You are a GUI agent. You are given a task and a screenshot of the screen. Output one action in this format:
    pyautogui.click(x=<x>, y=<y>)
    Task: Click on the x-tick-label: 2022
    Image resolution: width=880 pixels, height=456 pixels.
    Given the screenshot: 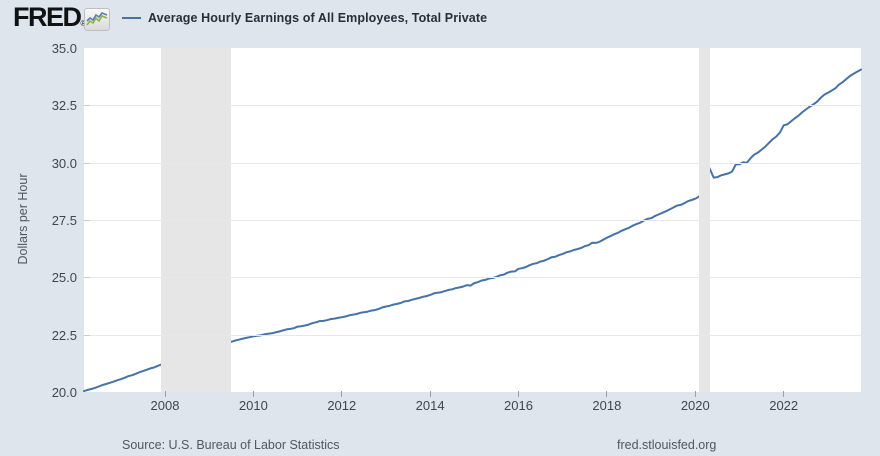 What is the action you would take?
    pyautogui.click(x=784, y=405)
    